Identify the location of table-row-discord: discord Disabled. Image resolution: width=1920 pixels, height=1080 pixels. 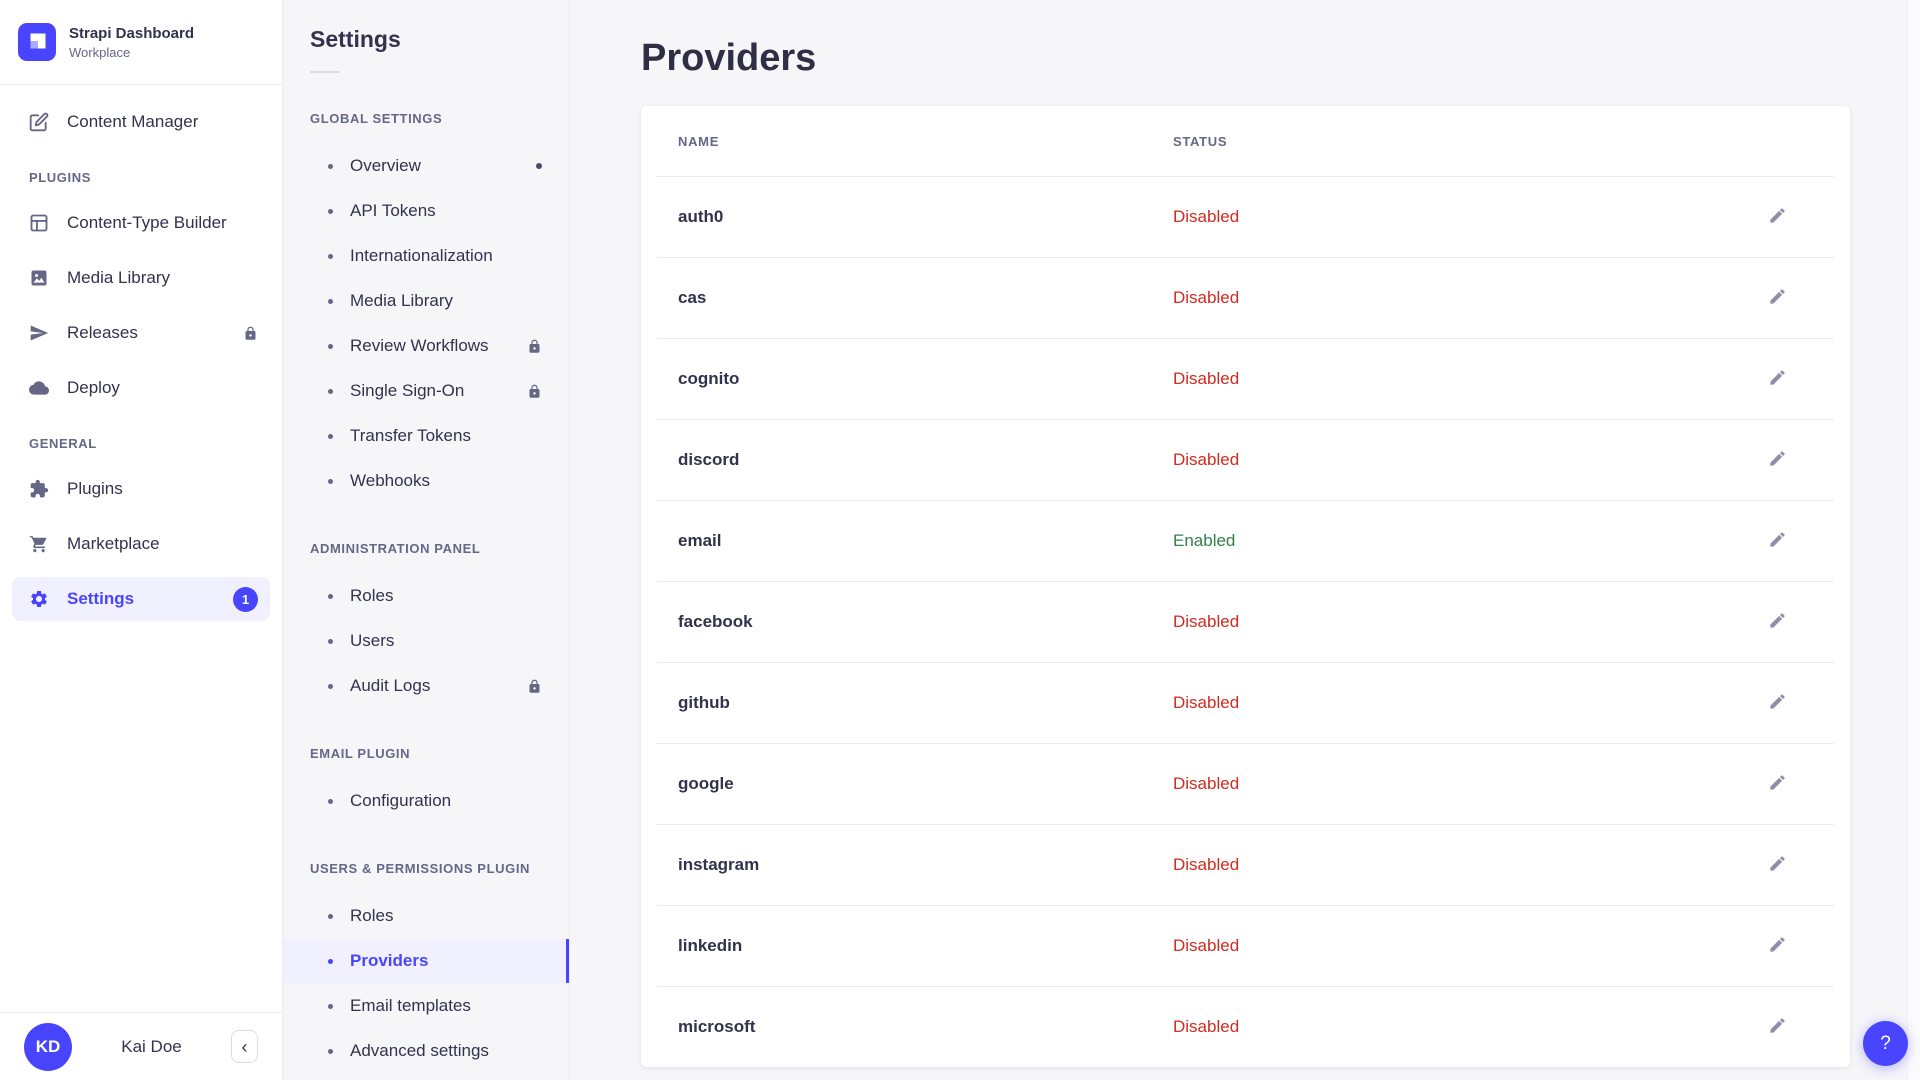
(1245, 460).